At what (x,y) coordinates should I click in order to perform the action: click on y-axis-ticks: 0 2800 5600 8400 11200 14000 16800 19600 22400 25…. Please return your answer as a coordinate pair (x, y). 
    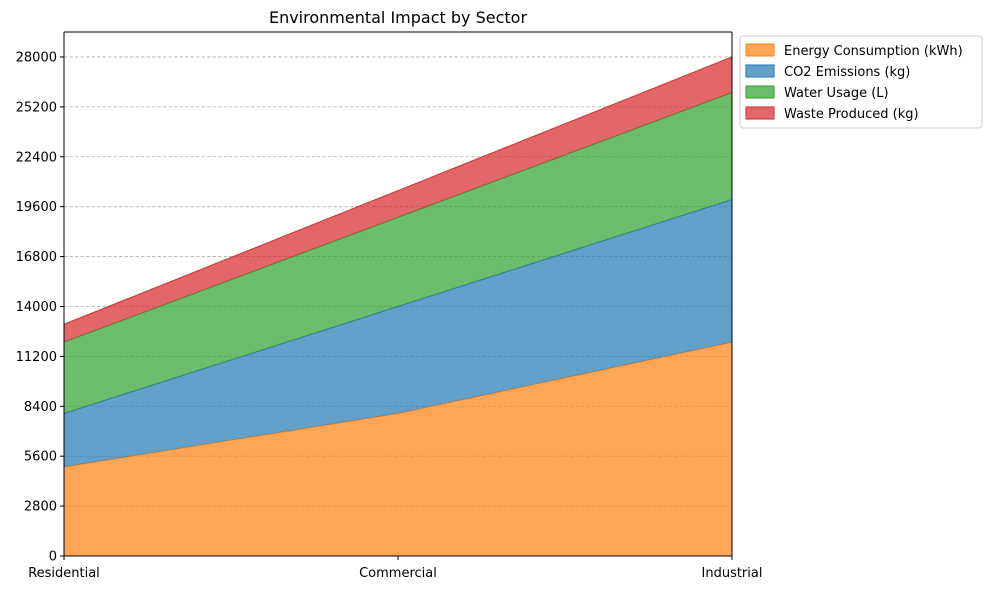
    Looking at the image, I should click on (40, 307).